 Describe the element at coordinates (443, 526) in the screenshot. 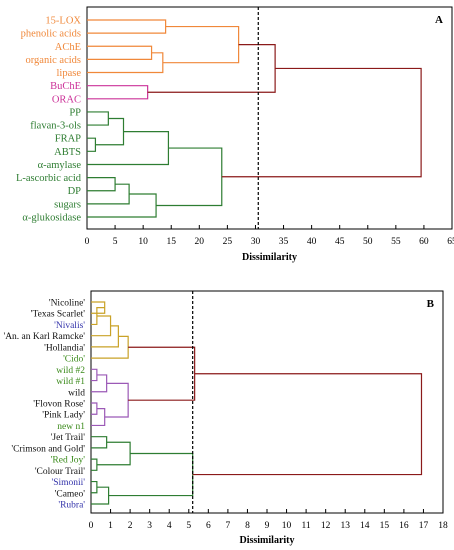

I see `panel-b-x-tick-label: 18` at that location.